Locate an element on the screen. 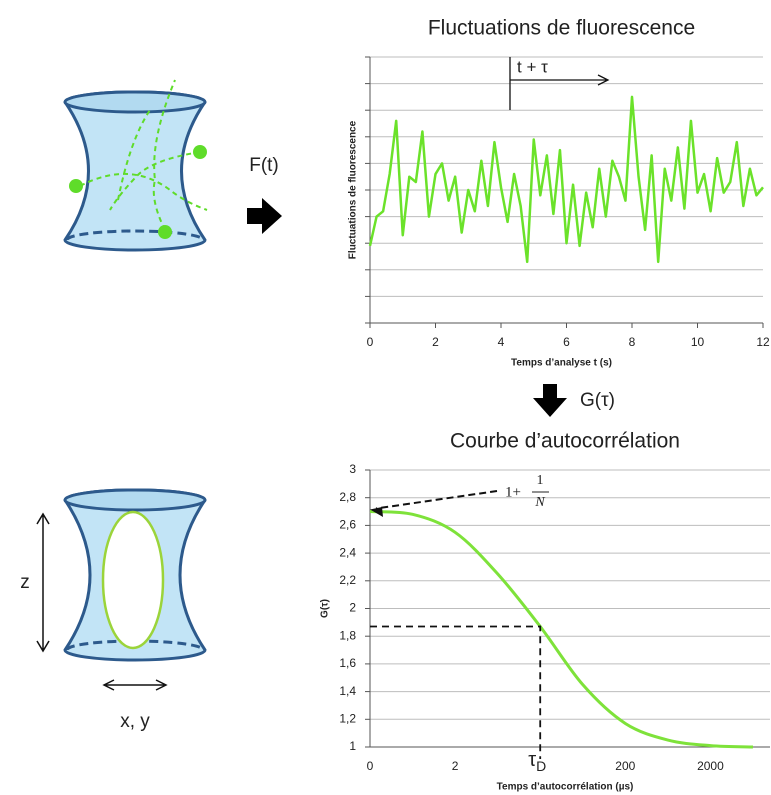 This screenshot has width=771, height=795. tau-guide is located at coordinates (456, 692).